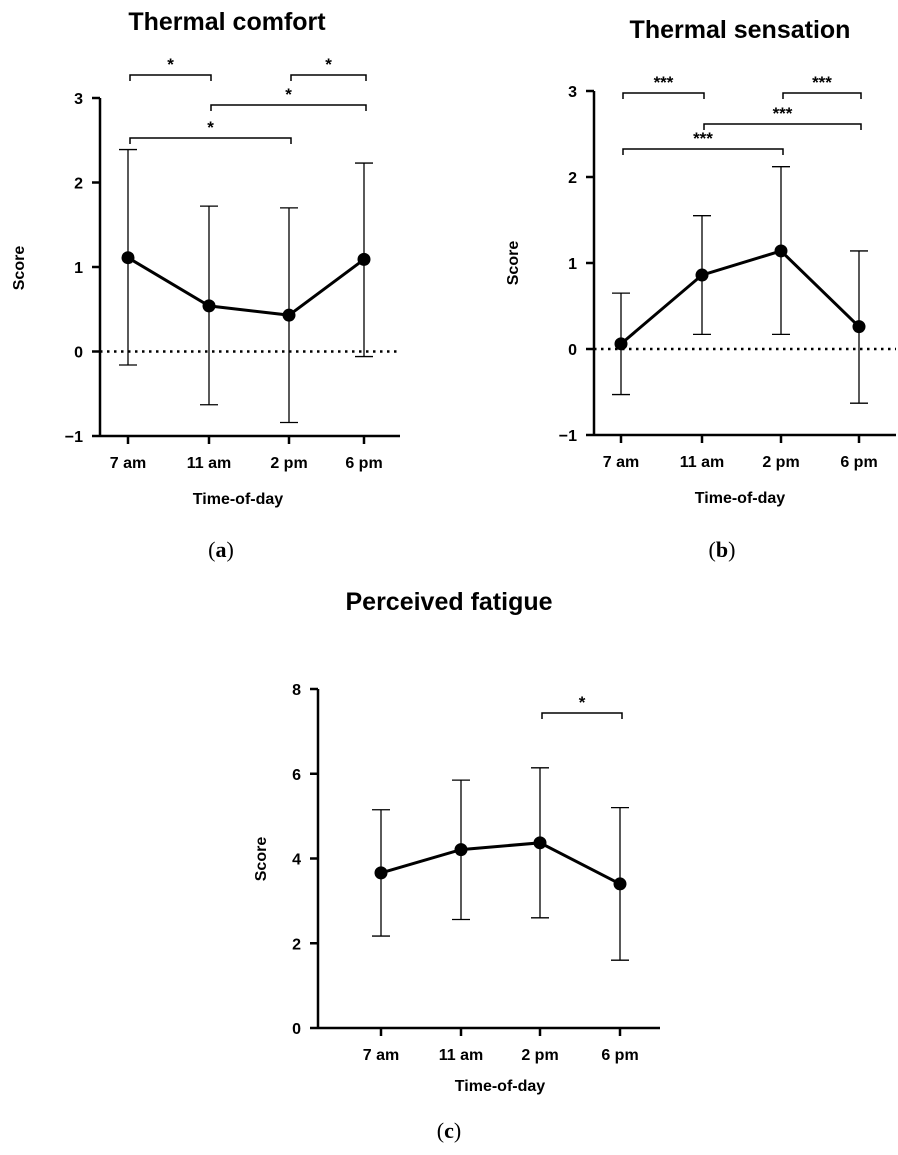 The height and width of the screenshot is (1155, 898). What do you see at coordinates (296, 690) in the screenshot?
I see `y-tick-label: 8` at bounding box center [296, 690].